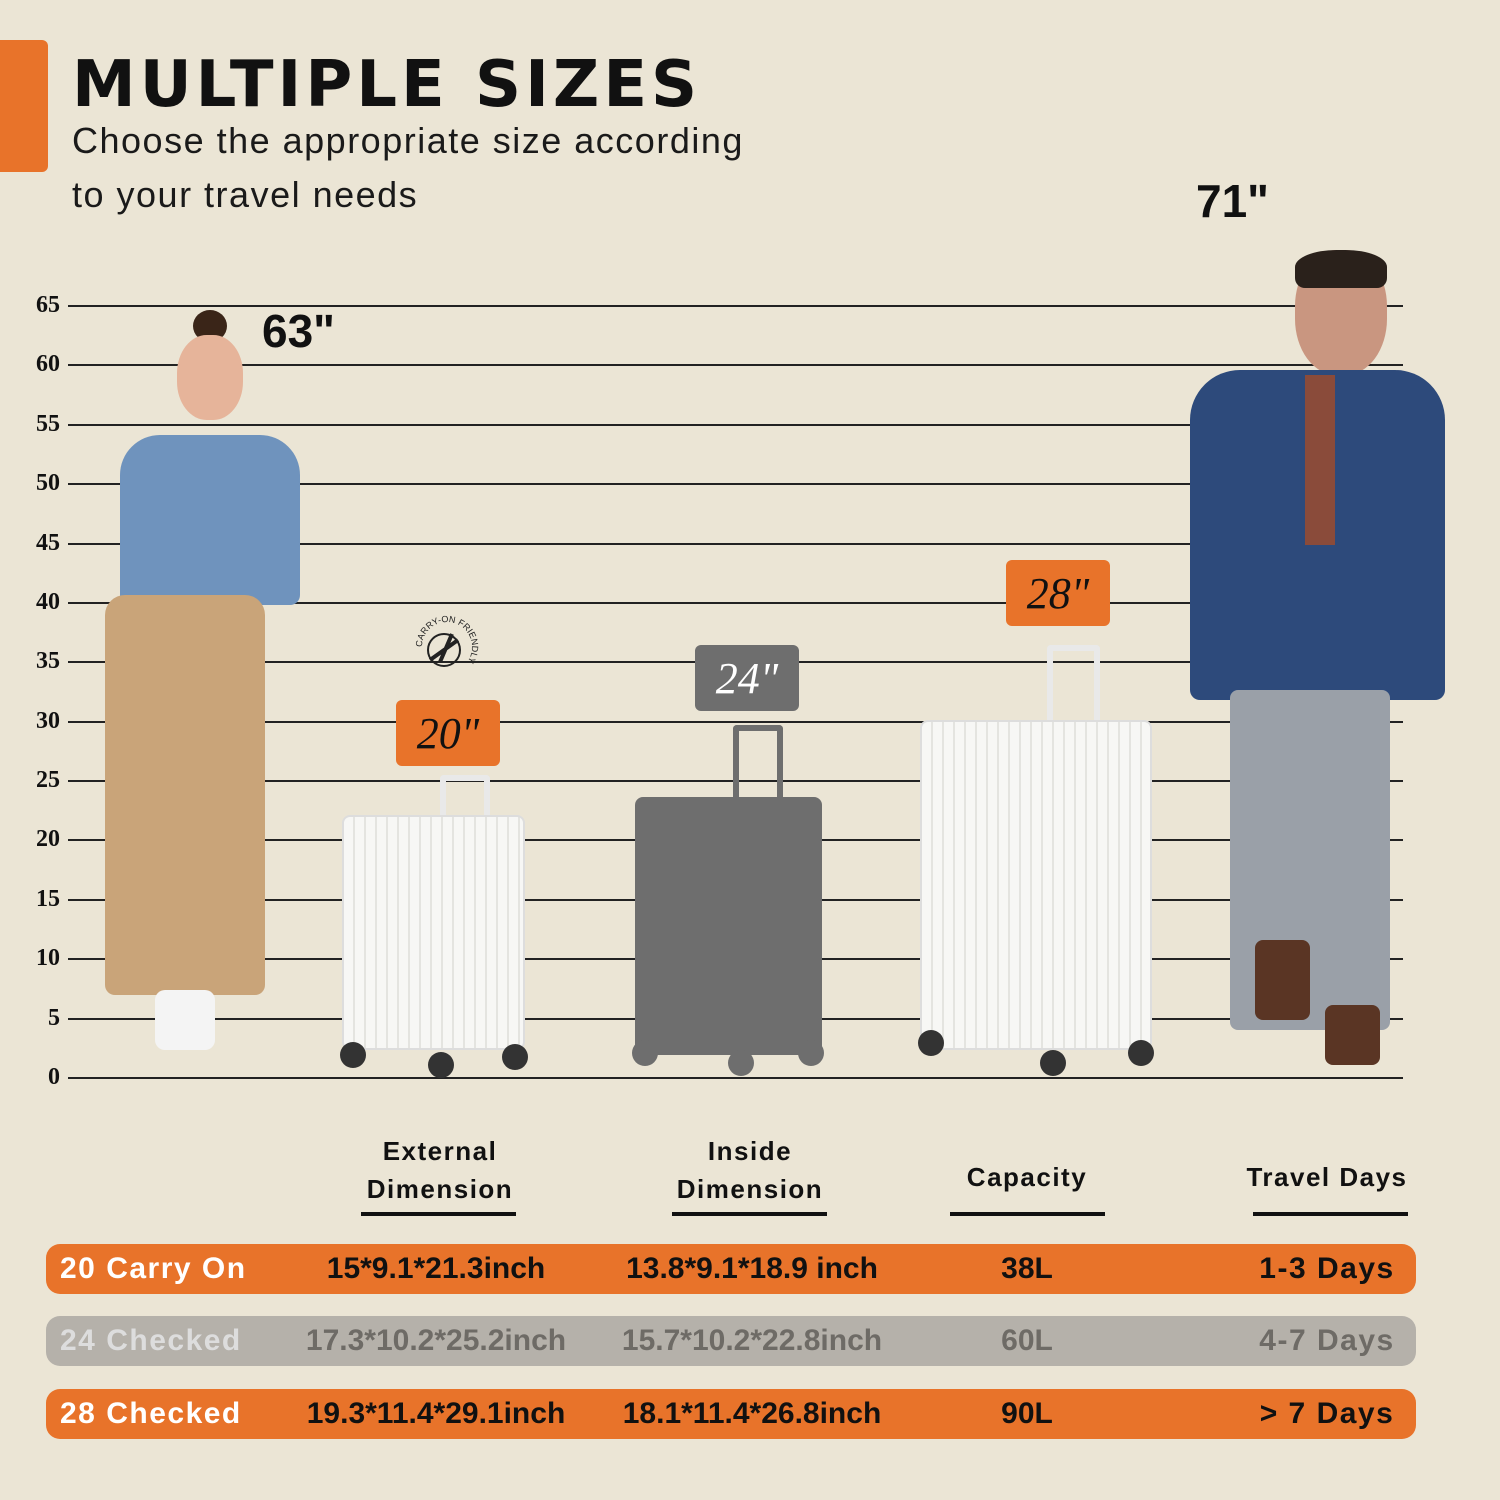  What do you see at coordinates (48, 601) in the screenshot?
I see `scale-tick-label: 40` at bounding box center [48, 601].